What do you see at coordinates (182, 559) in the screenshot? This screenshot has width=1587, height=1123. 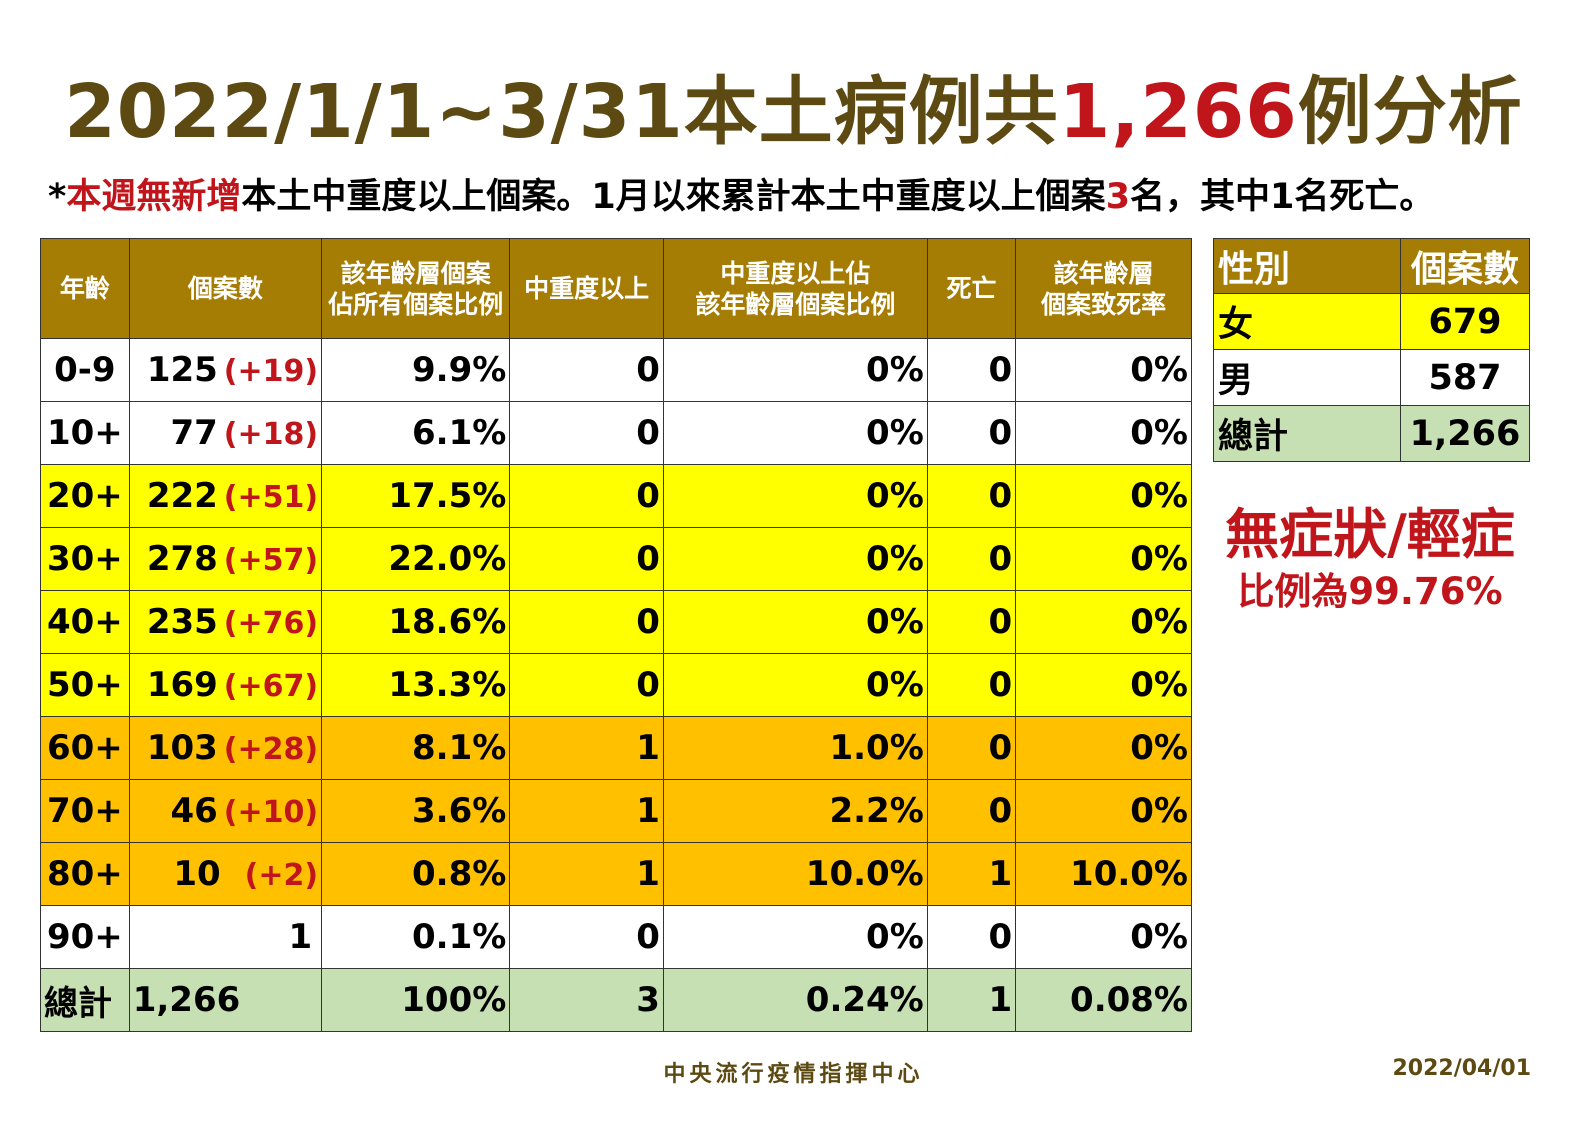 I see `cases-cell-value: 278` at bounding box center [182, 559].